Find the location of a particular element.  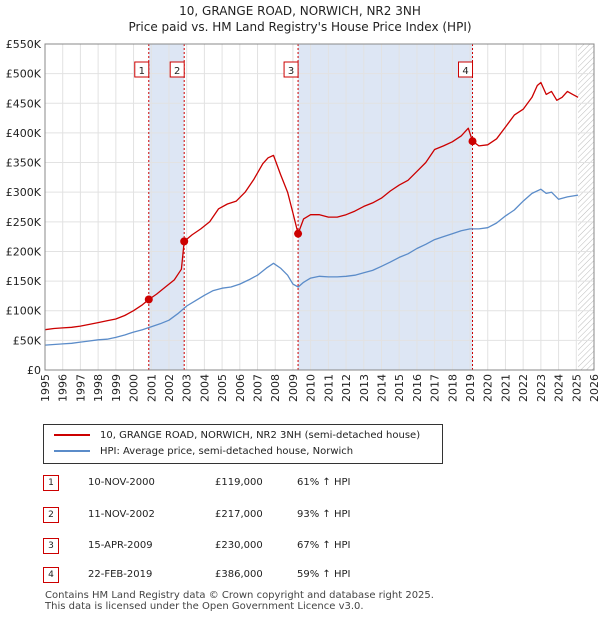

sale-row-3: 3 15-APR-2009 £230,000 67% ↑ HPI is located at coordinates (300, 546).